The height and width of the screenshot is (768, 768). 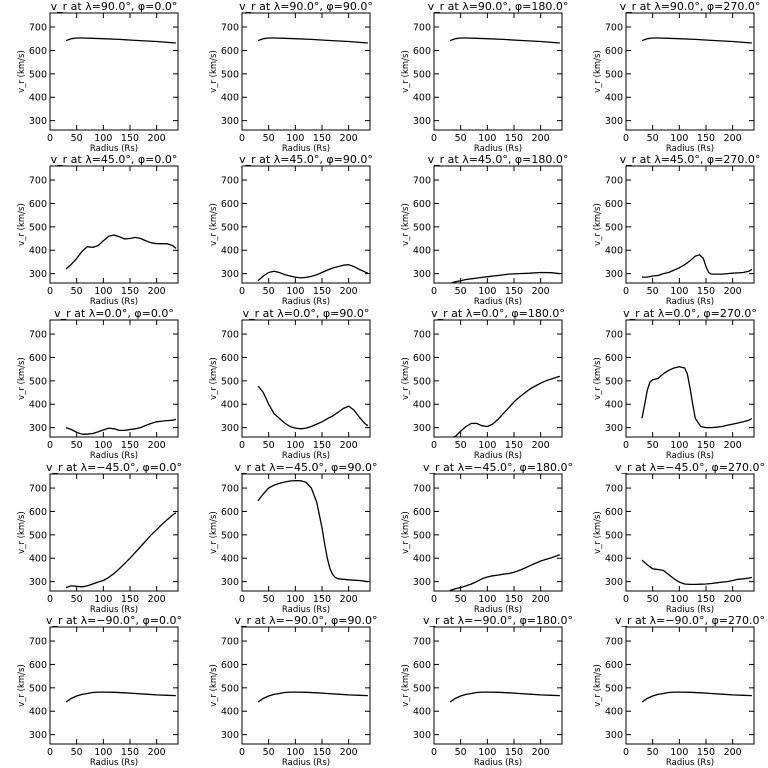 I want to click on chart-10-ytick-label-4: 700, so click(x=422, y=335).